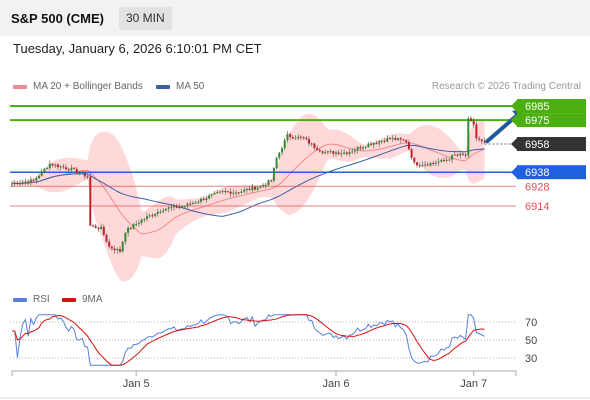  I want to click on ma50-legend-label: MA 50, so click(190, 86).